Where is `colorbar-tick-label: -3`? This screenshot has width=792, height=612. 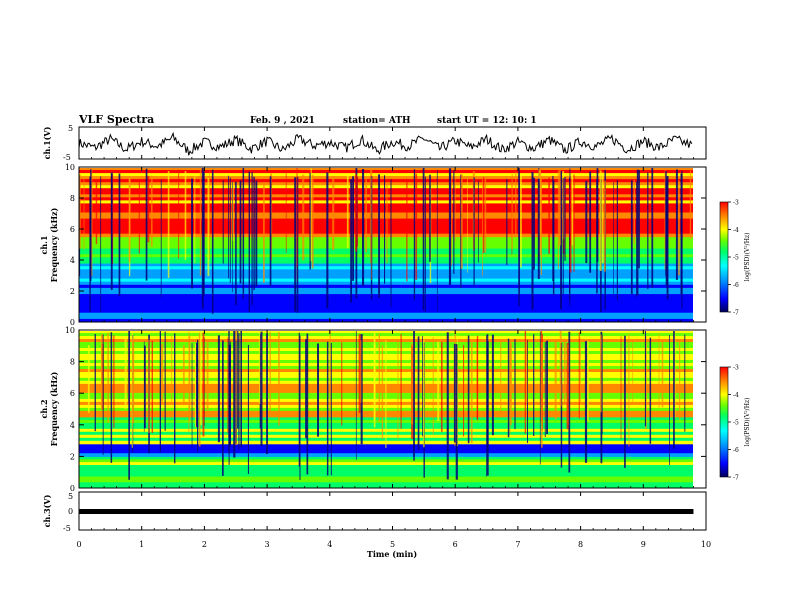
colorbar-tick-label: -3 is located at coordinates (736, 203).